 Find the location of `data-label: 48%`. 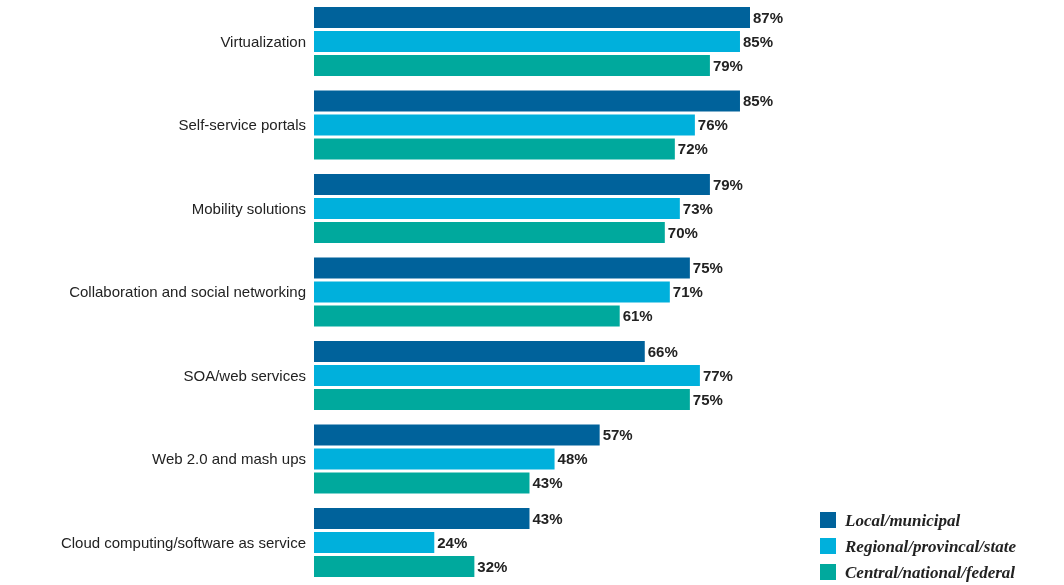

data-label: 48% is located at coordinates (572, 459).